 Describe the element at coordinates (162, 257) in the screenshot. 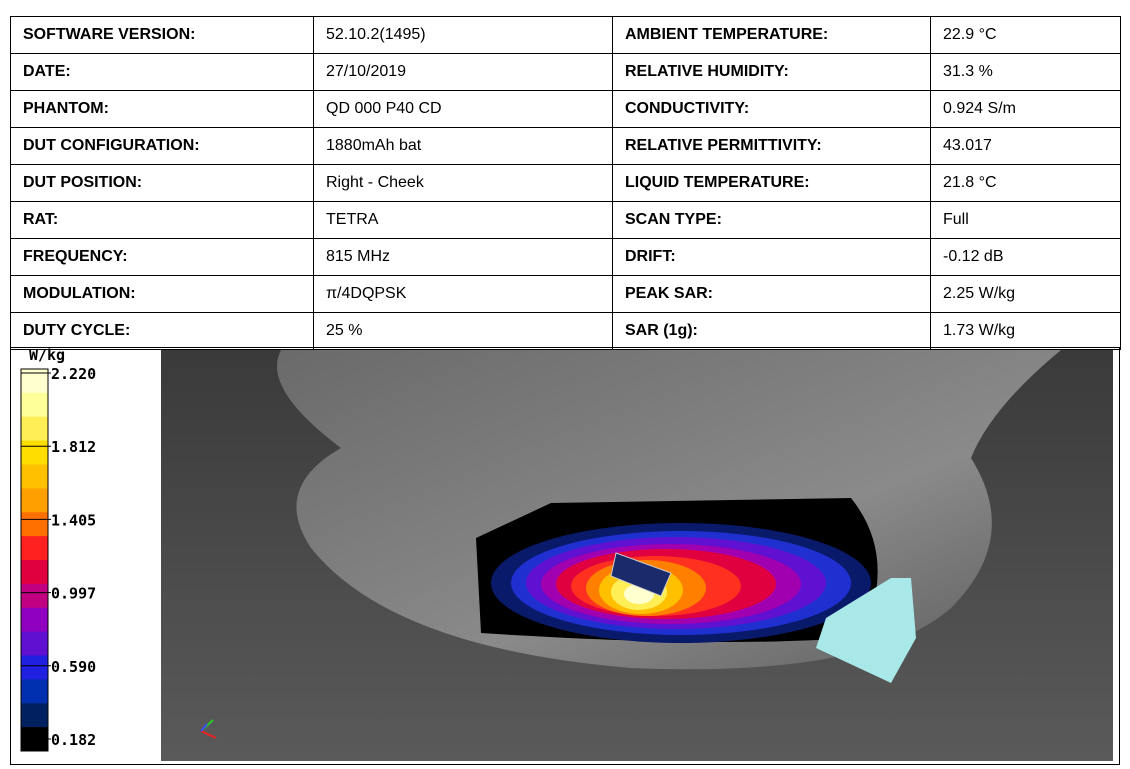

I see `field-label: FREQUENCY:` at that location.